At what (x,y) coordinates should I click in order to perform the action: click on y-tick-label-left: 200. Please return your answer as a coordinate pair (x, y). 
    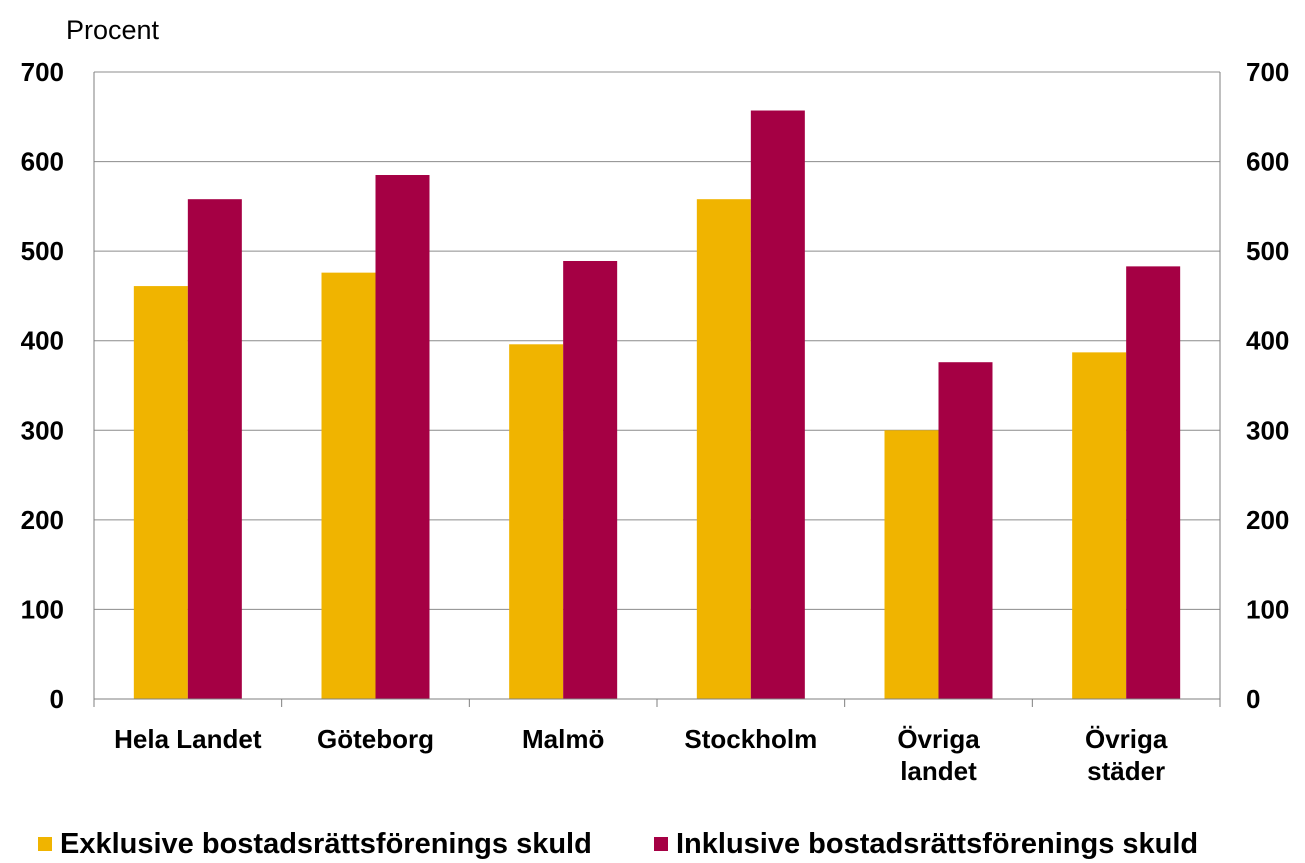
    Looking at the image, I should click on (42, 520).